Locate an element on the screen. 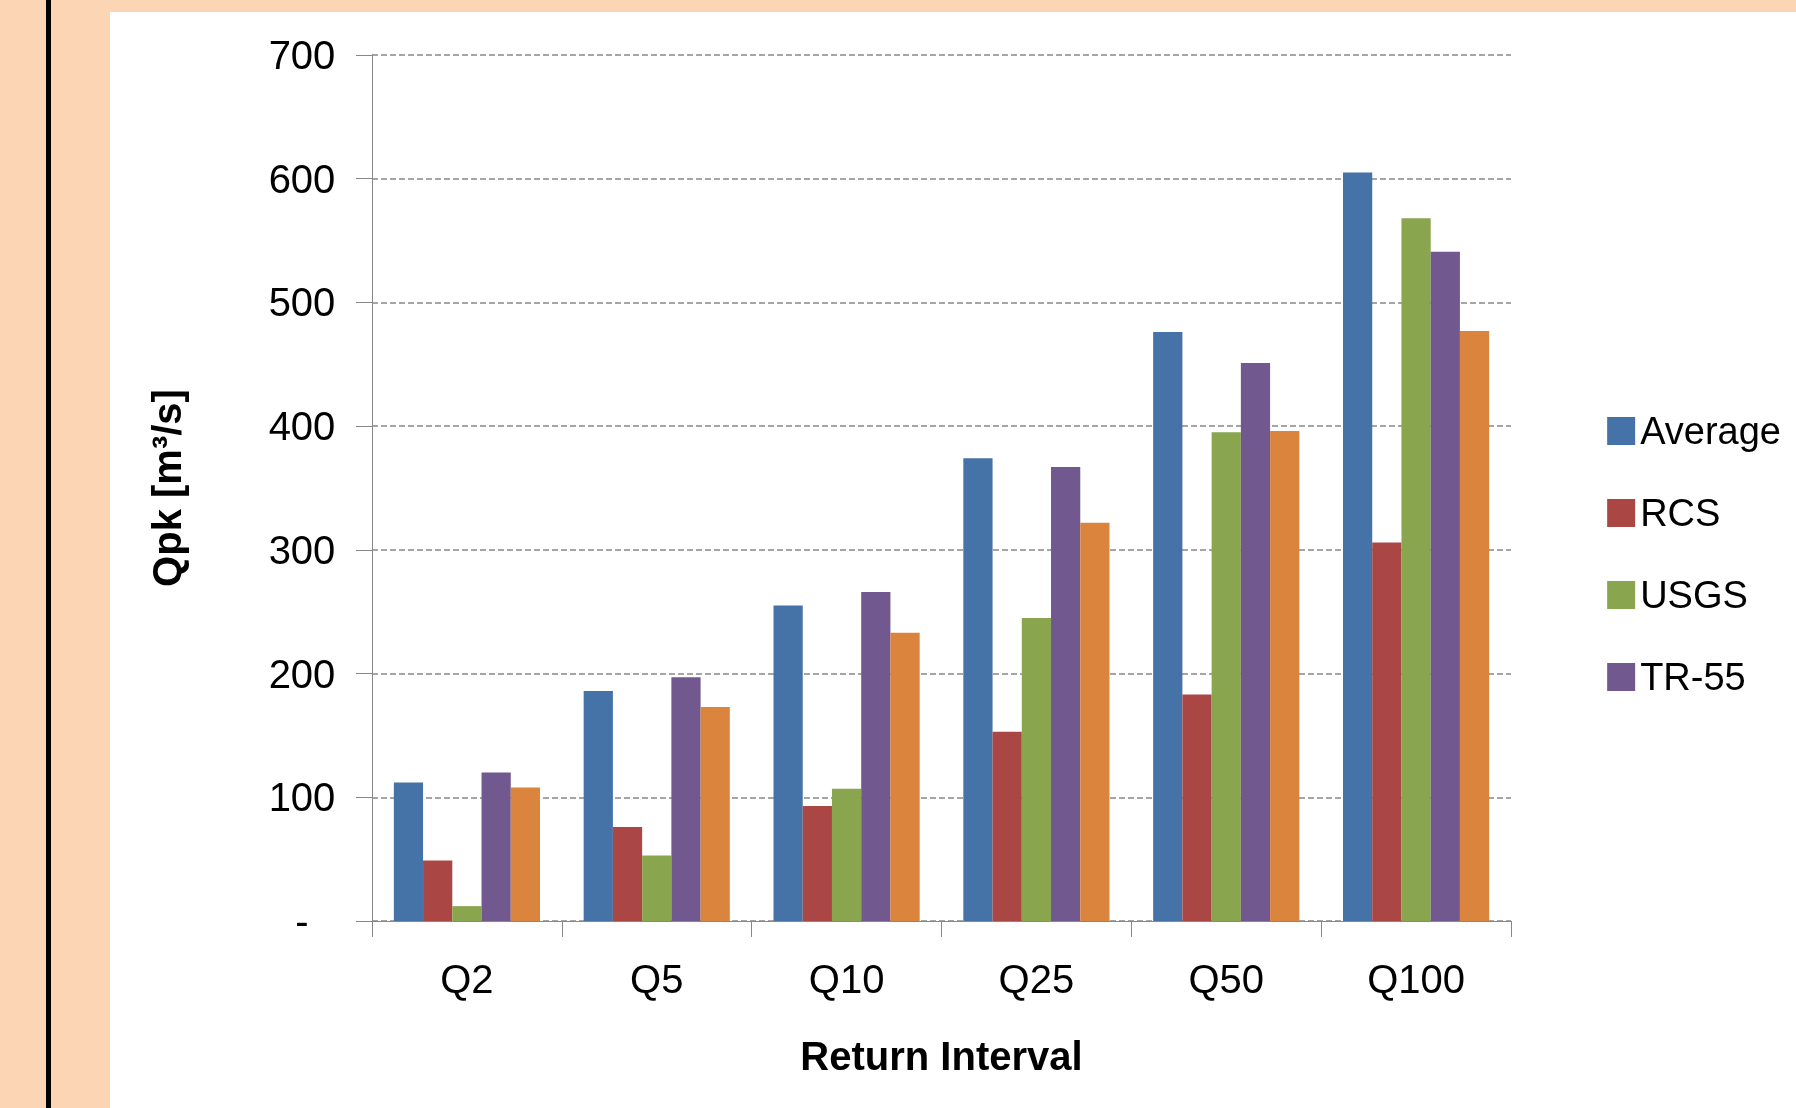  y-tick-label: 200 is located at coordinates (302, 673).